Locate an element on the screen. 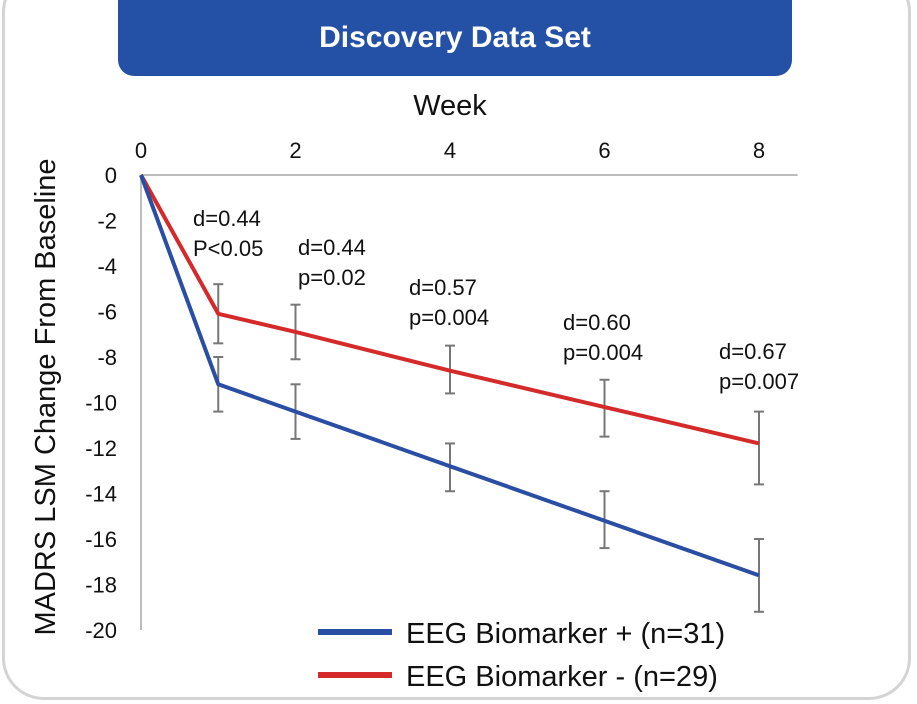 Image resolution: width=917 pixels, height=704 pixels. x-tick-label: 2 is located at coordinates (295, 150).